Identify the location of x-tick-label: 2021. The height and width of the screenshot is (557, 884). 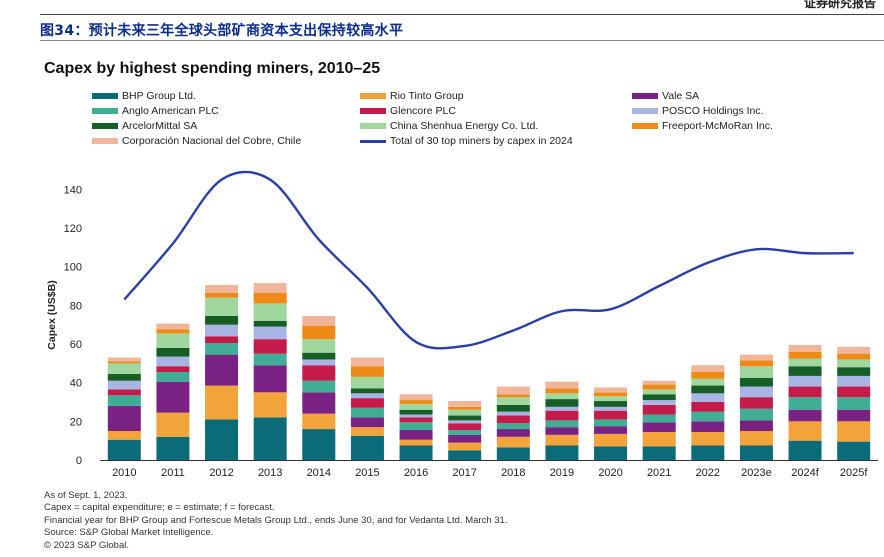
(659, 473).